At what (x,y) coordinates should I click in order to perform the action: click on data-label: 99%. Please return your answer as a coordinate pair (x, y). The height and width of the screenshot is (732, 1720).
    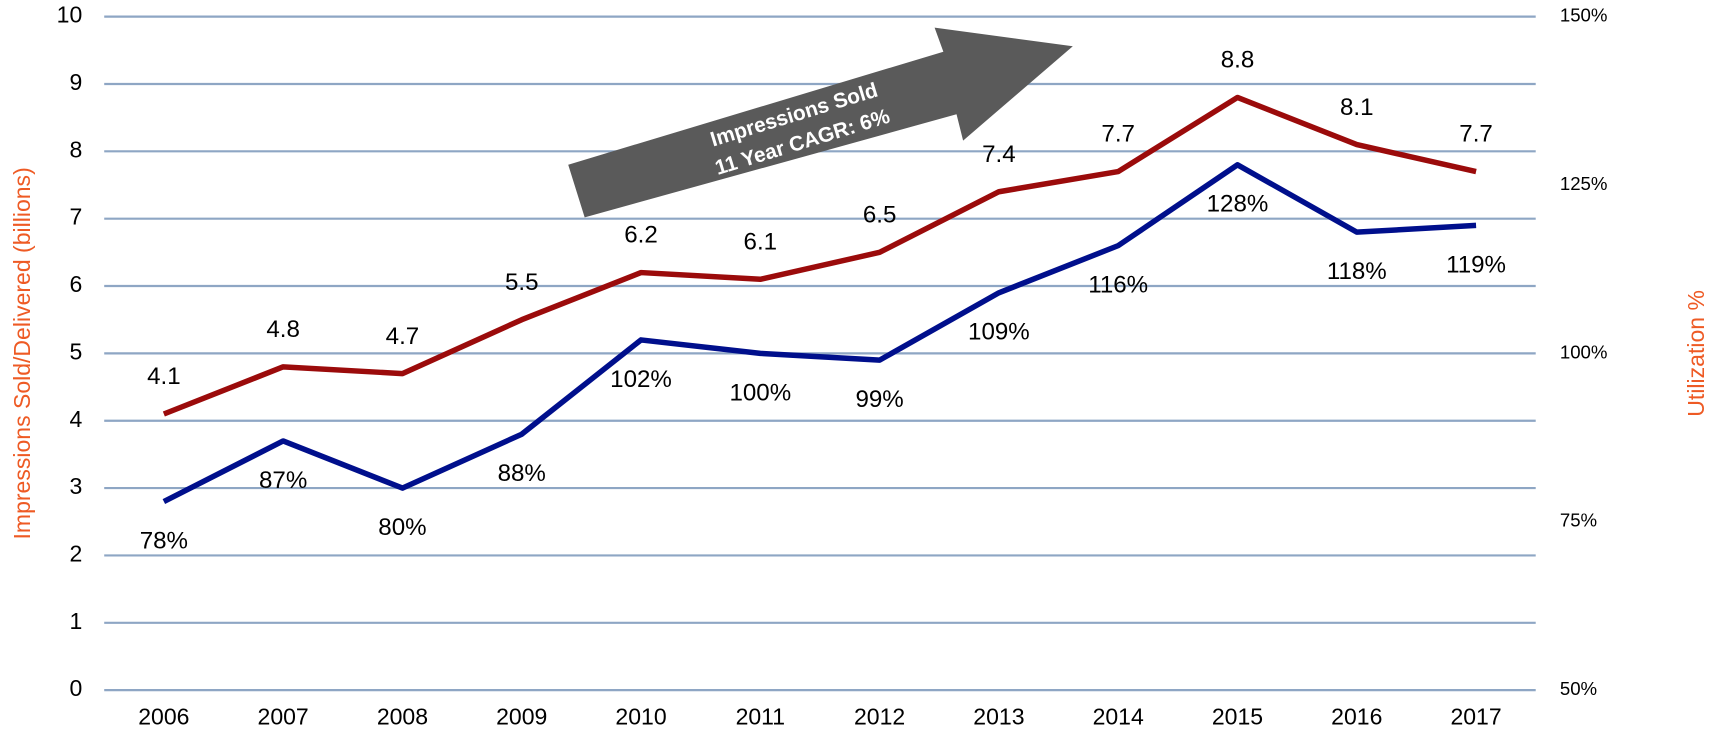
    Looking at the image, I should click on (879, 399).